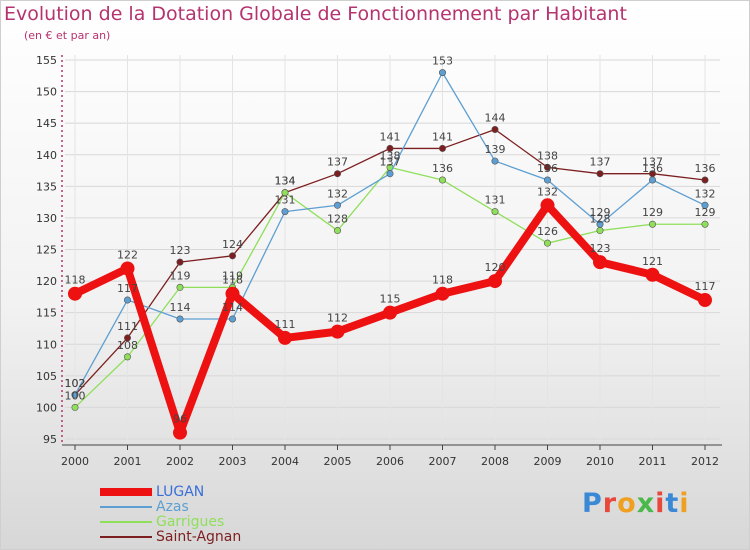 This screenshot has width=750, height=550. Describe the element at coordinates (337, 318) in the screenshot. I see `data-label-lugan: 112` at that location.